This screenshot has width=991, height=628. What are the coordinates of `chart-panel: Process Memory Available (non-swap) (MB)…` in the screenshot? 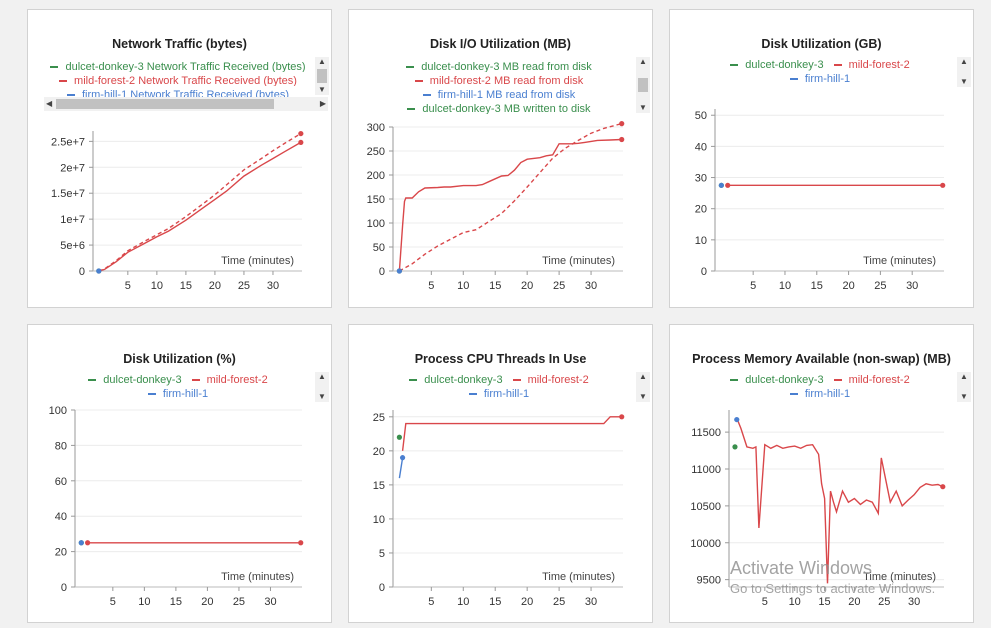 It's located at (821, 473).